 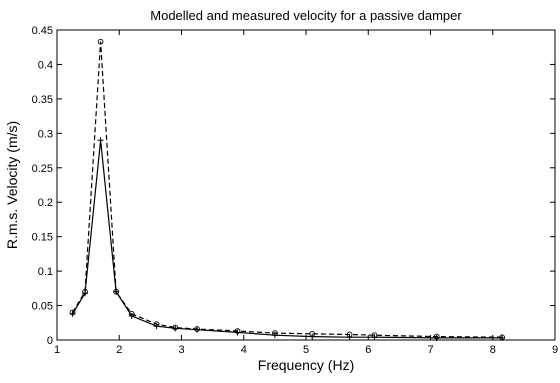 I want to click on x-tick-label: 9, so click(x=555, y=350).